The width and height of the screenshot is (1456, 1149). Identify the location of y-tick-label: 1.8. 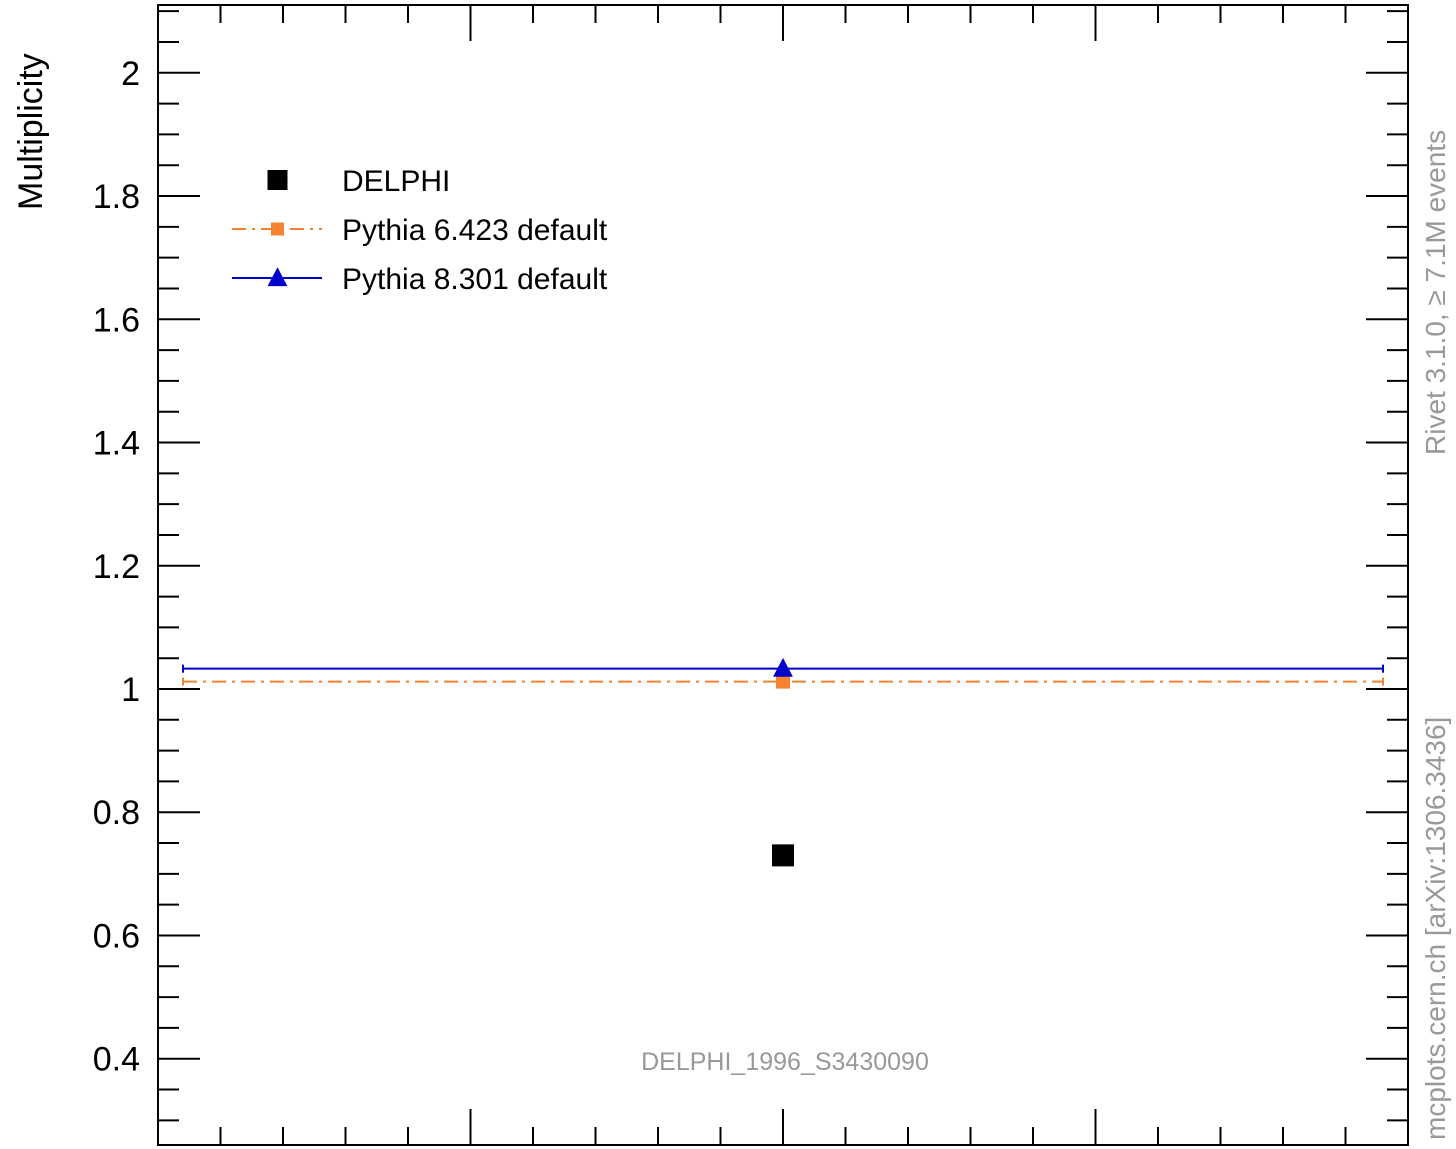
(116, 197).